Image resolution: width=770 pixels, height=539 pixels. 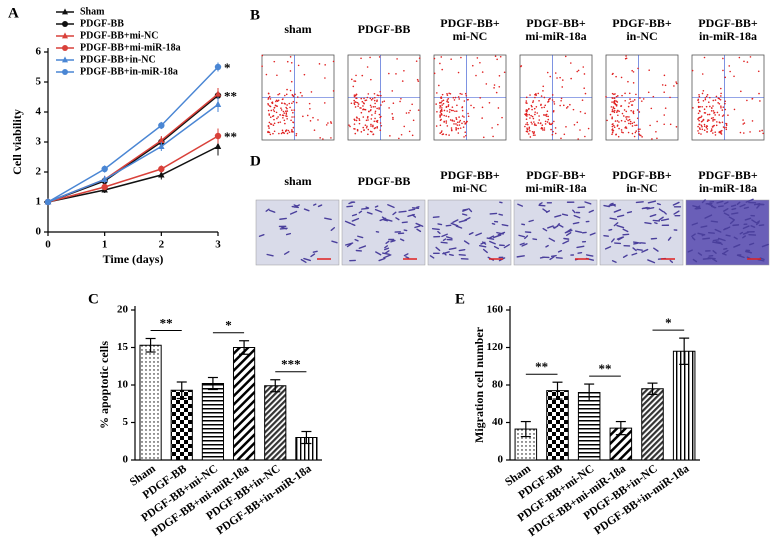 I want to click on y-tick-label: 4, so click(x=39, y=112).